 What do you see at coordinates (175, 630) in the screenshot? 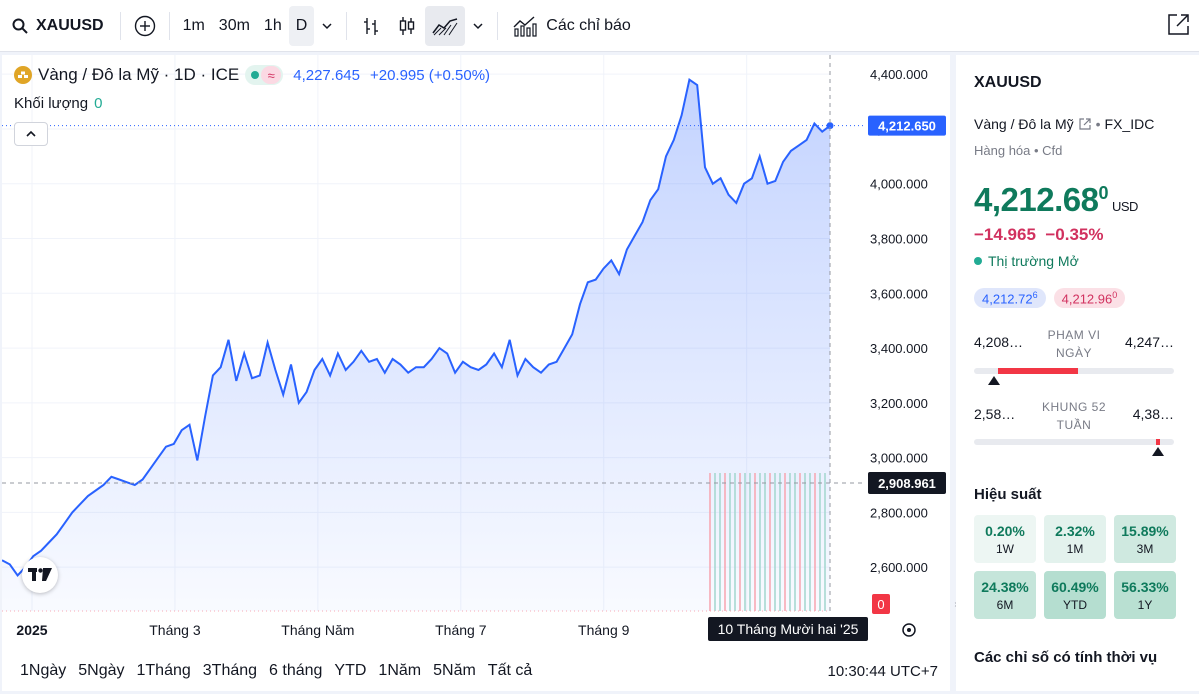
I see `x-tick-label: Tháng 3` at bounding box center [175, 630].